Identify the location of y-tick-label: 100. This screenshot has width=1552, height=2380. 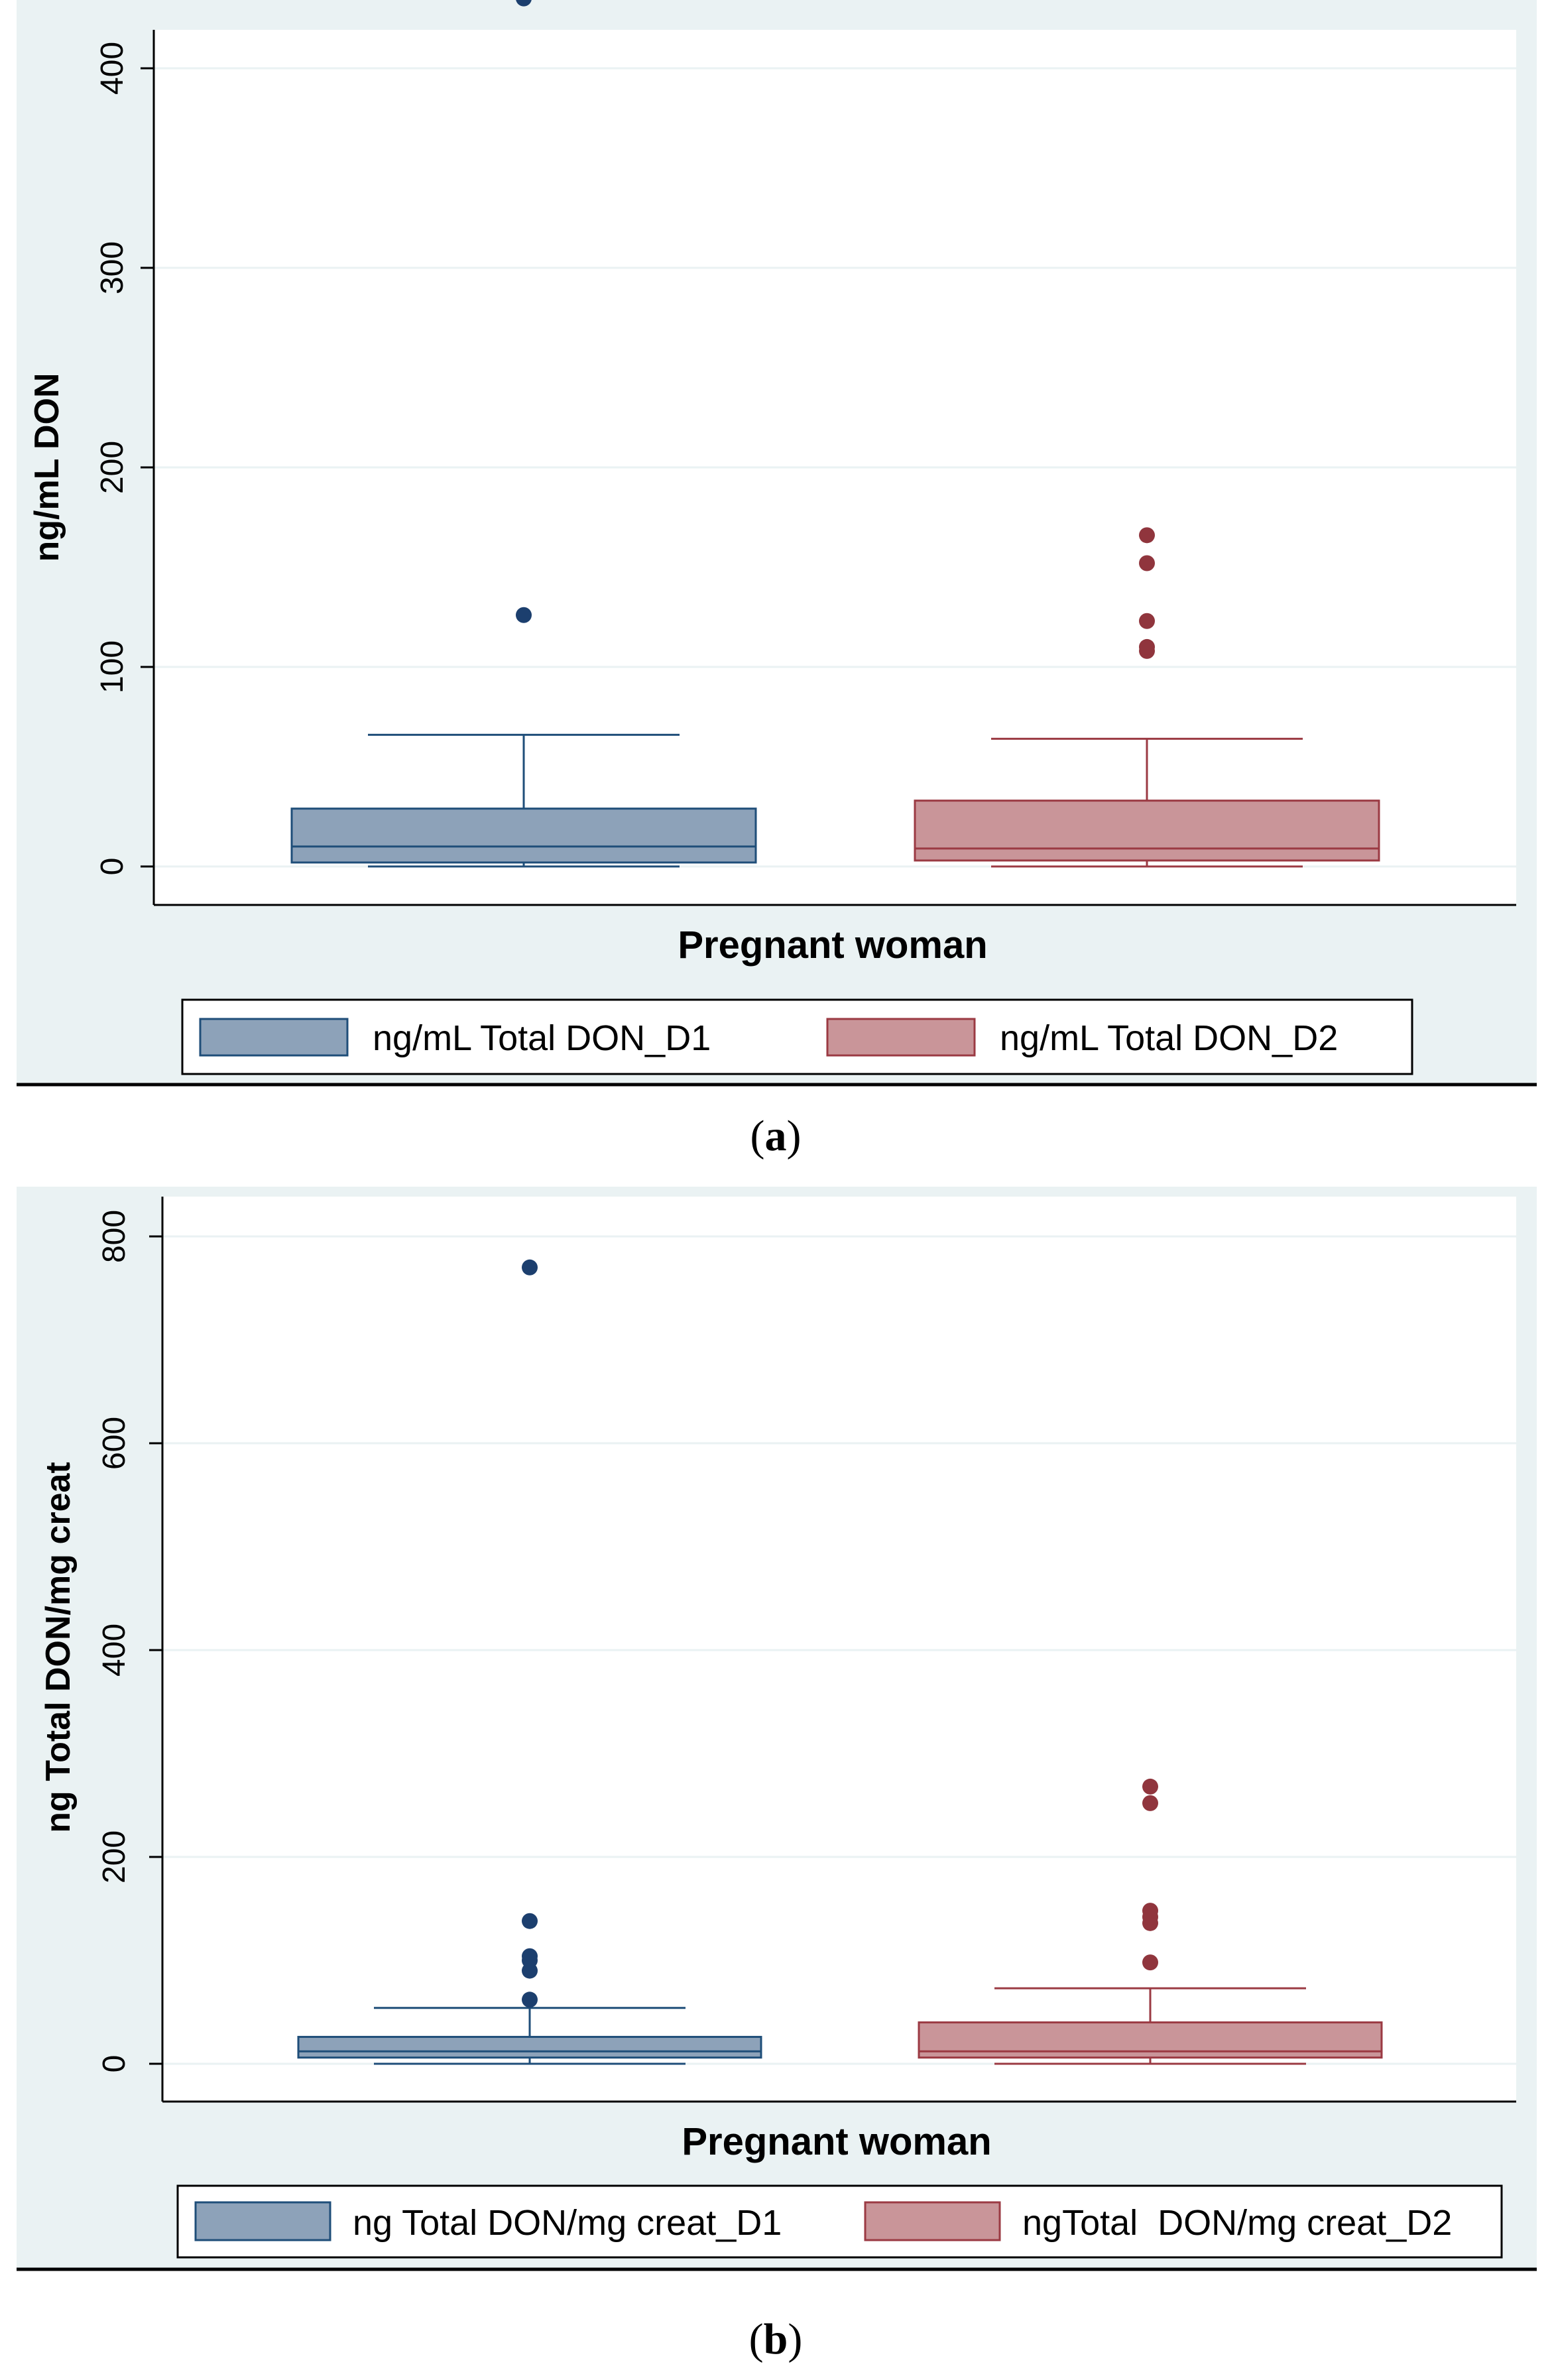
(112, 666).